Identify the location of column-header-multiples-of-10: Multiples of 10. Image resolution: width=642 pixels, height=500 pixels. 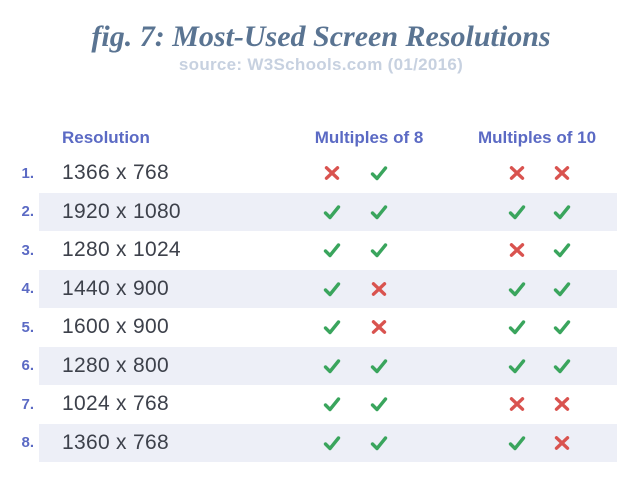
(537, 137).